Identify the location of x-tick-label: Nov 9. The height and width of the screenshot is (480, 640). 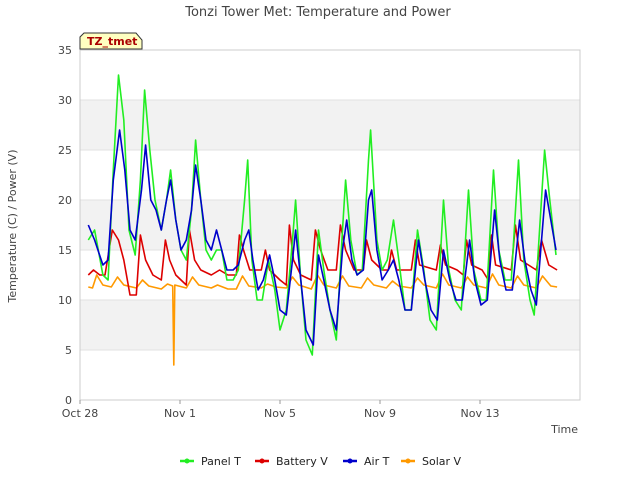
(380, 413).